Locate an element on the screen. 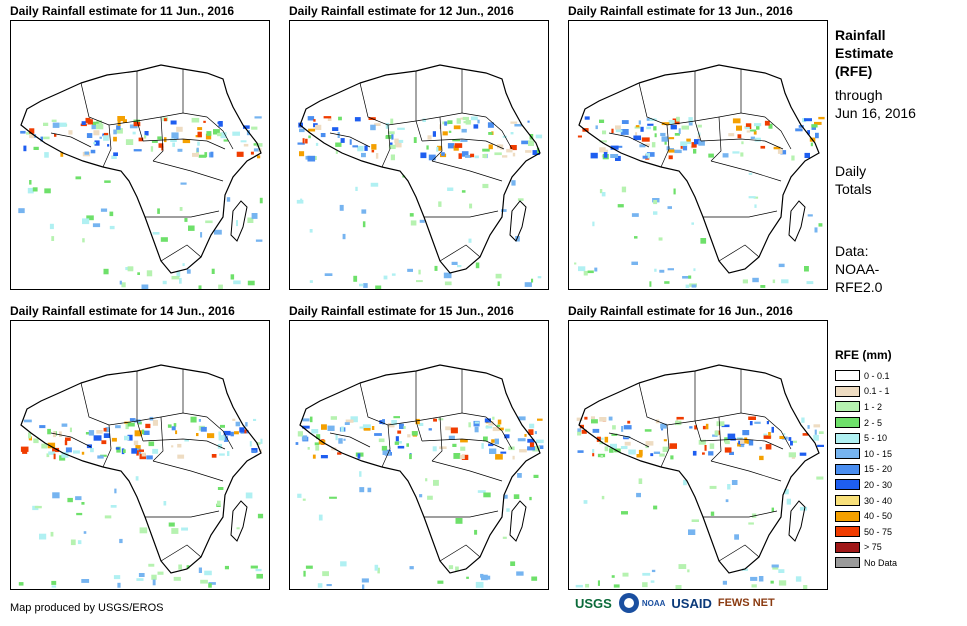 The height and width of the screenshot is (626, 967). legend-item: No Data is located at coordinates (866, 563).